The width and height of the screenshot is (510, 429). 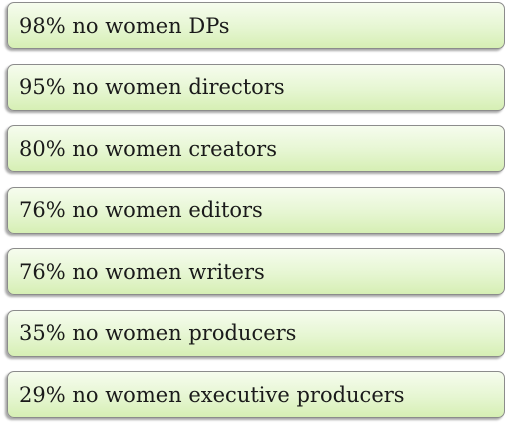 What do you see at coordinates (256, 87) in the screenshot?
I see `list-item: 95% no women directors` at bounding box center [256, 87].